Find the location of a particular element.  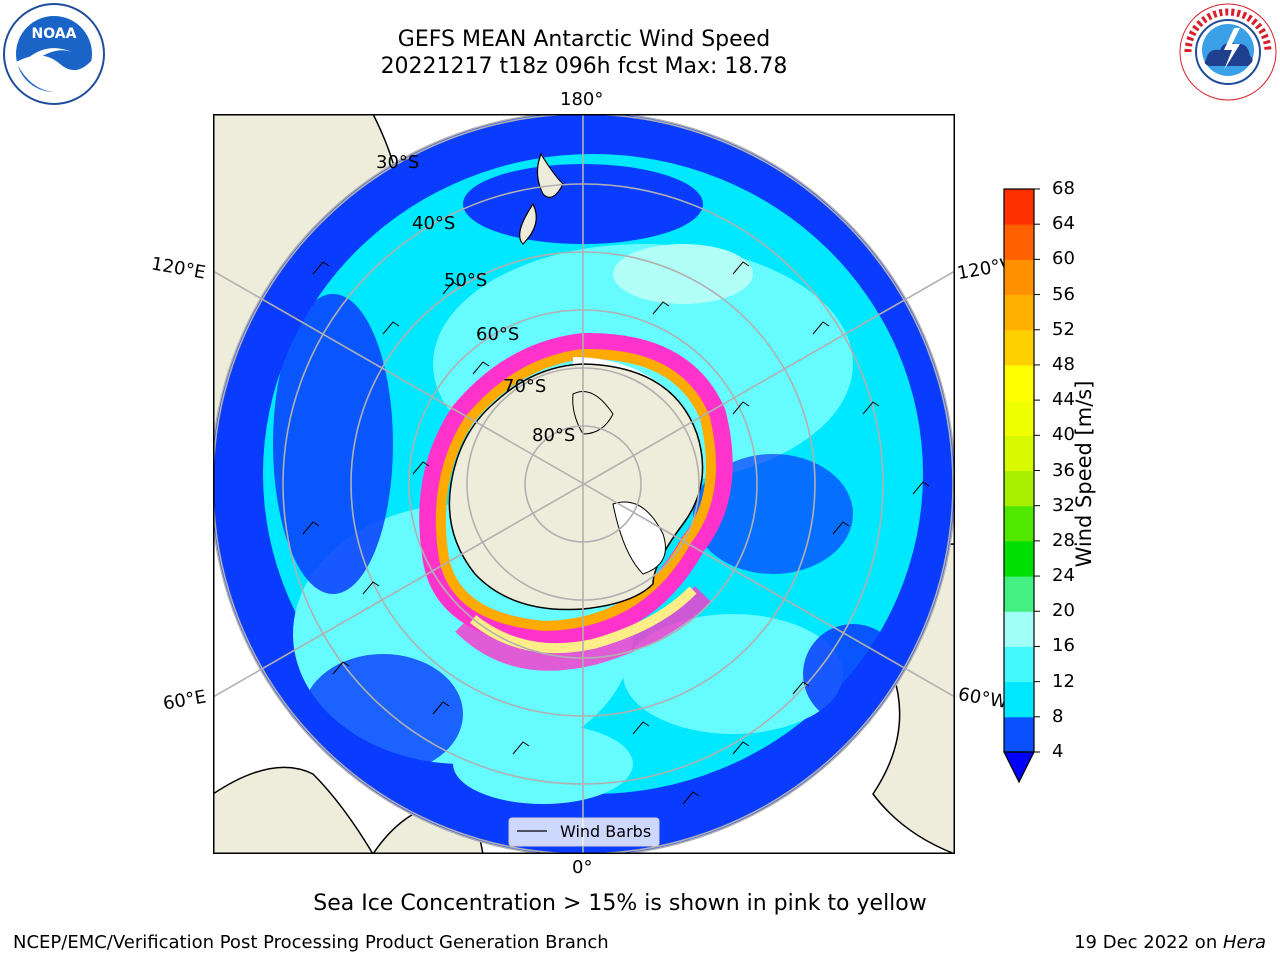

colorbar-tick-label: 36 is located at coordinates (1063, 470).